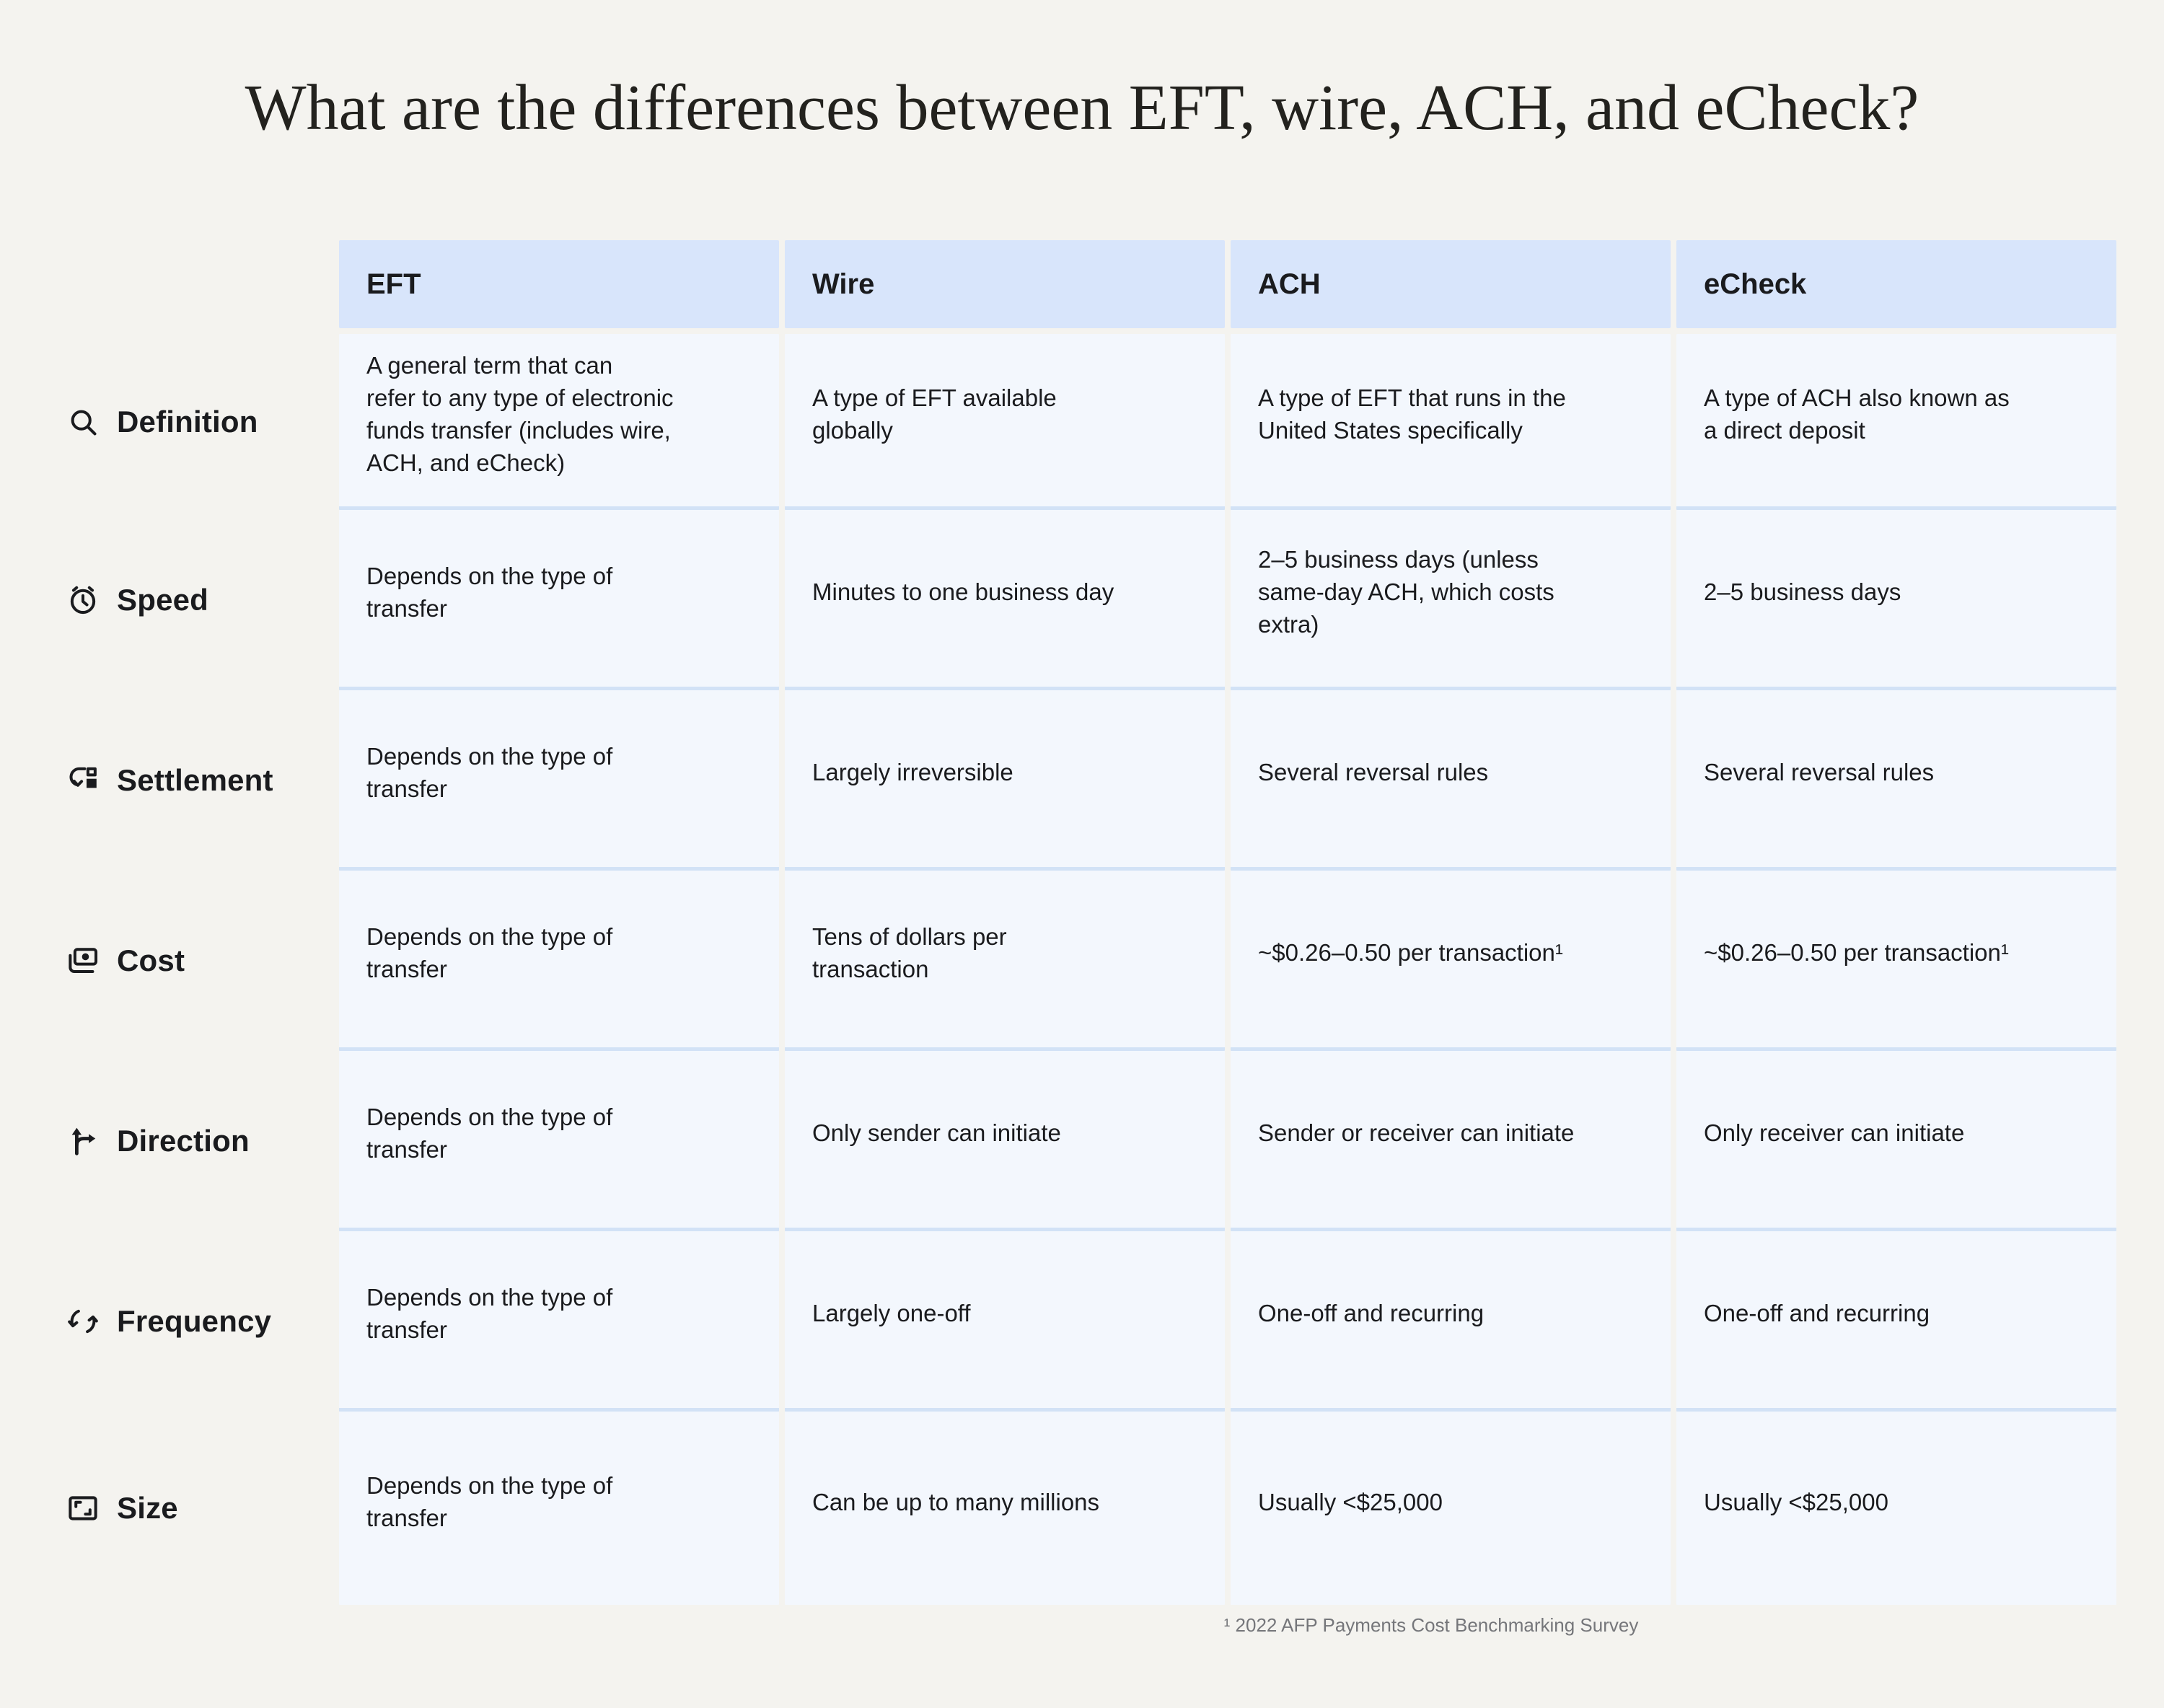 The width and height of the screenshot is (2164, 1708). What do you see at coordinates (559, 284) in the screenshot?
I see `column-header-eft: EFT` at bounding box center [559, 284].